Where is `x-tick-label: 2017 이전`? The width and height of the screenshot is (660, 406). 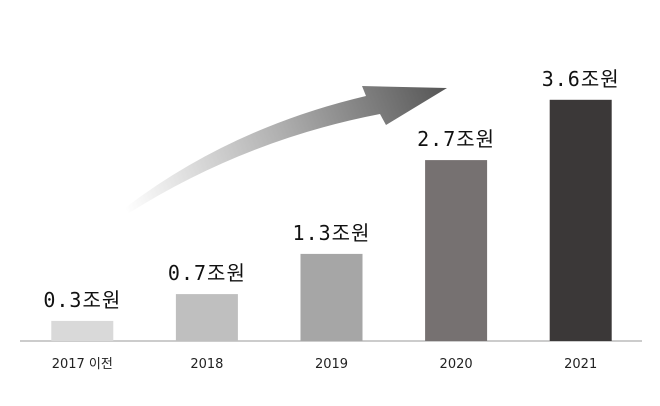 x-tick-label: 2017 이전 is located at coordinates (82, 364).